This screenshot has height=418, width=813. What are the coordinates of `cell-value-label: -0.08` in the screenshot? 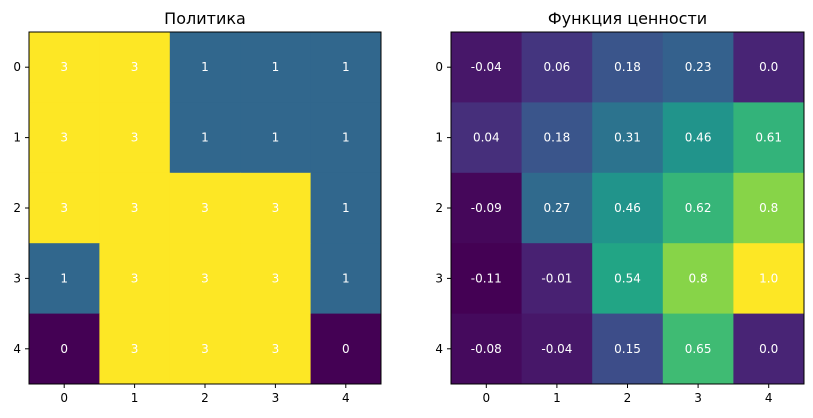 It's located at (486, 349).